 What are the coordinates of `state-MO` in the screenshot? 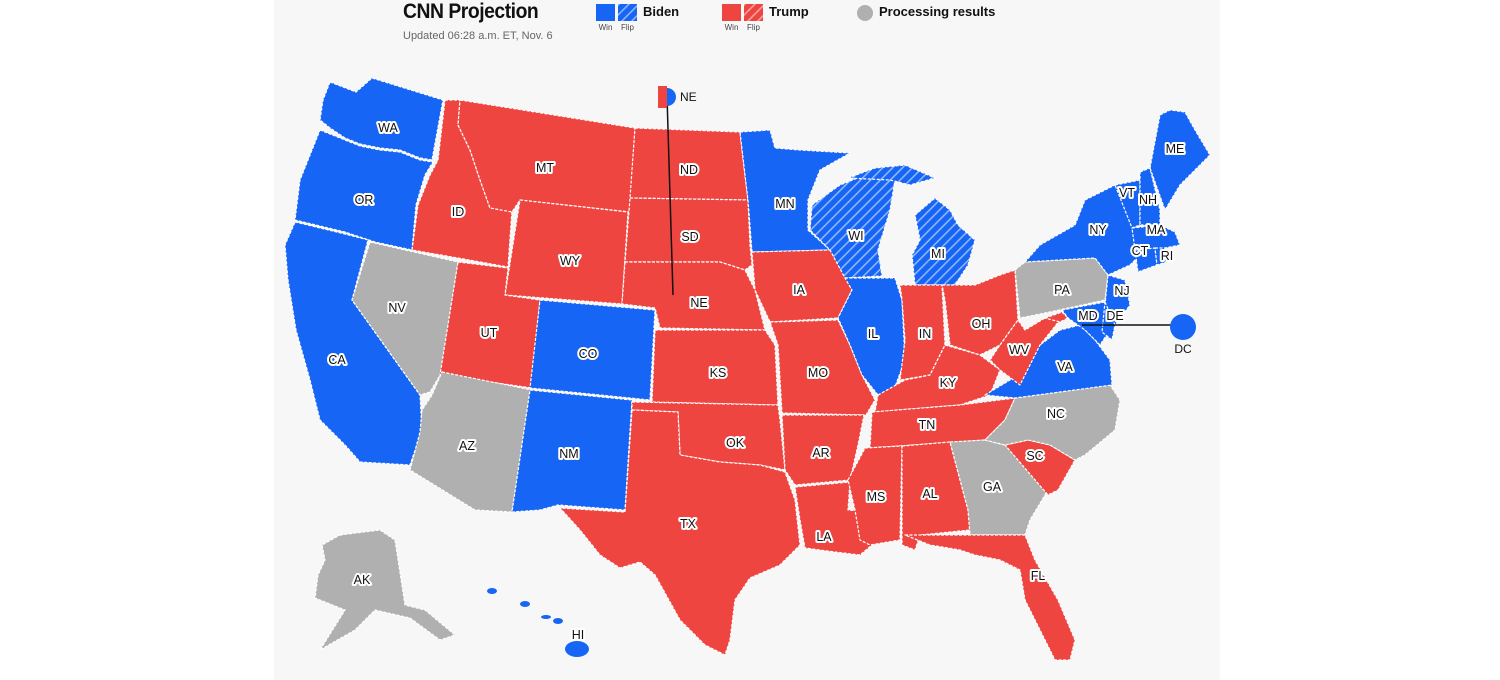 It's located at (822, 367).